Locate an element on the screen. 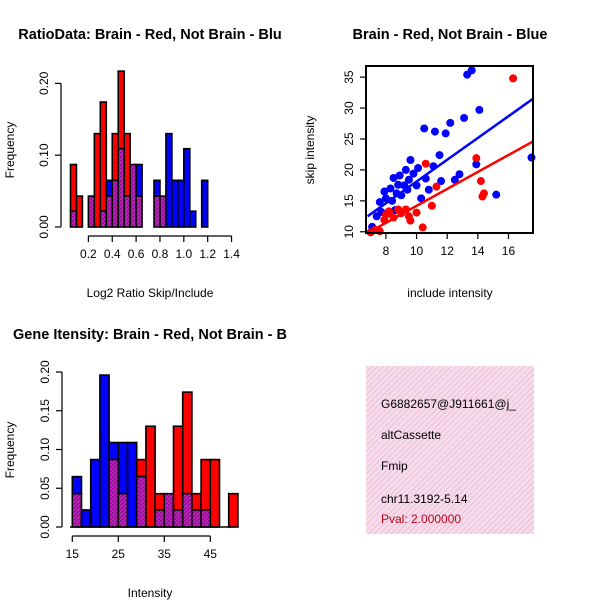 The height and width of the screenshot is (600, 600). ratio-histogram-x-tick-label: 1.2 is located at coordinates (207, 254).